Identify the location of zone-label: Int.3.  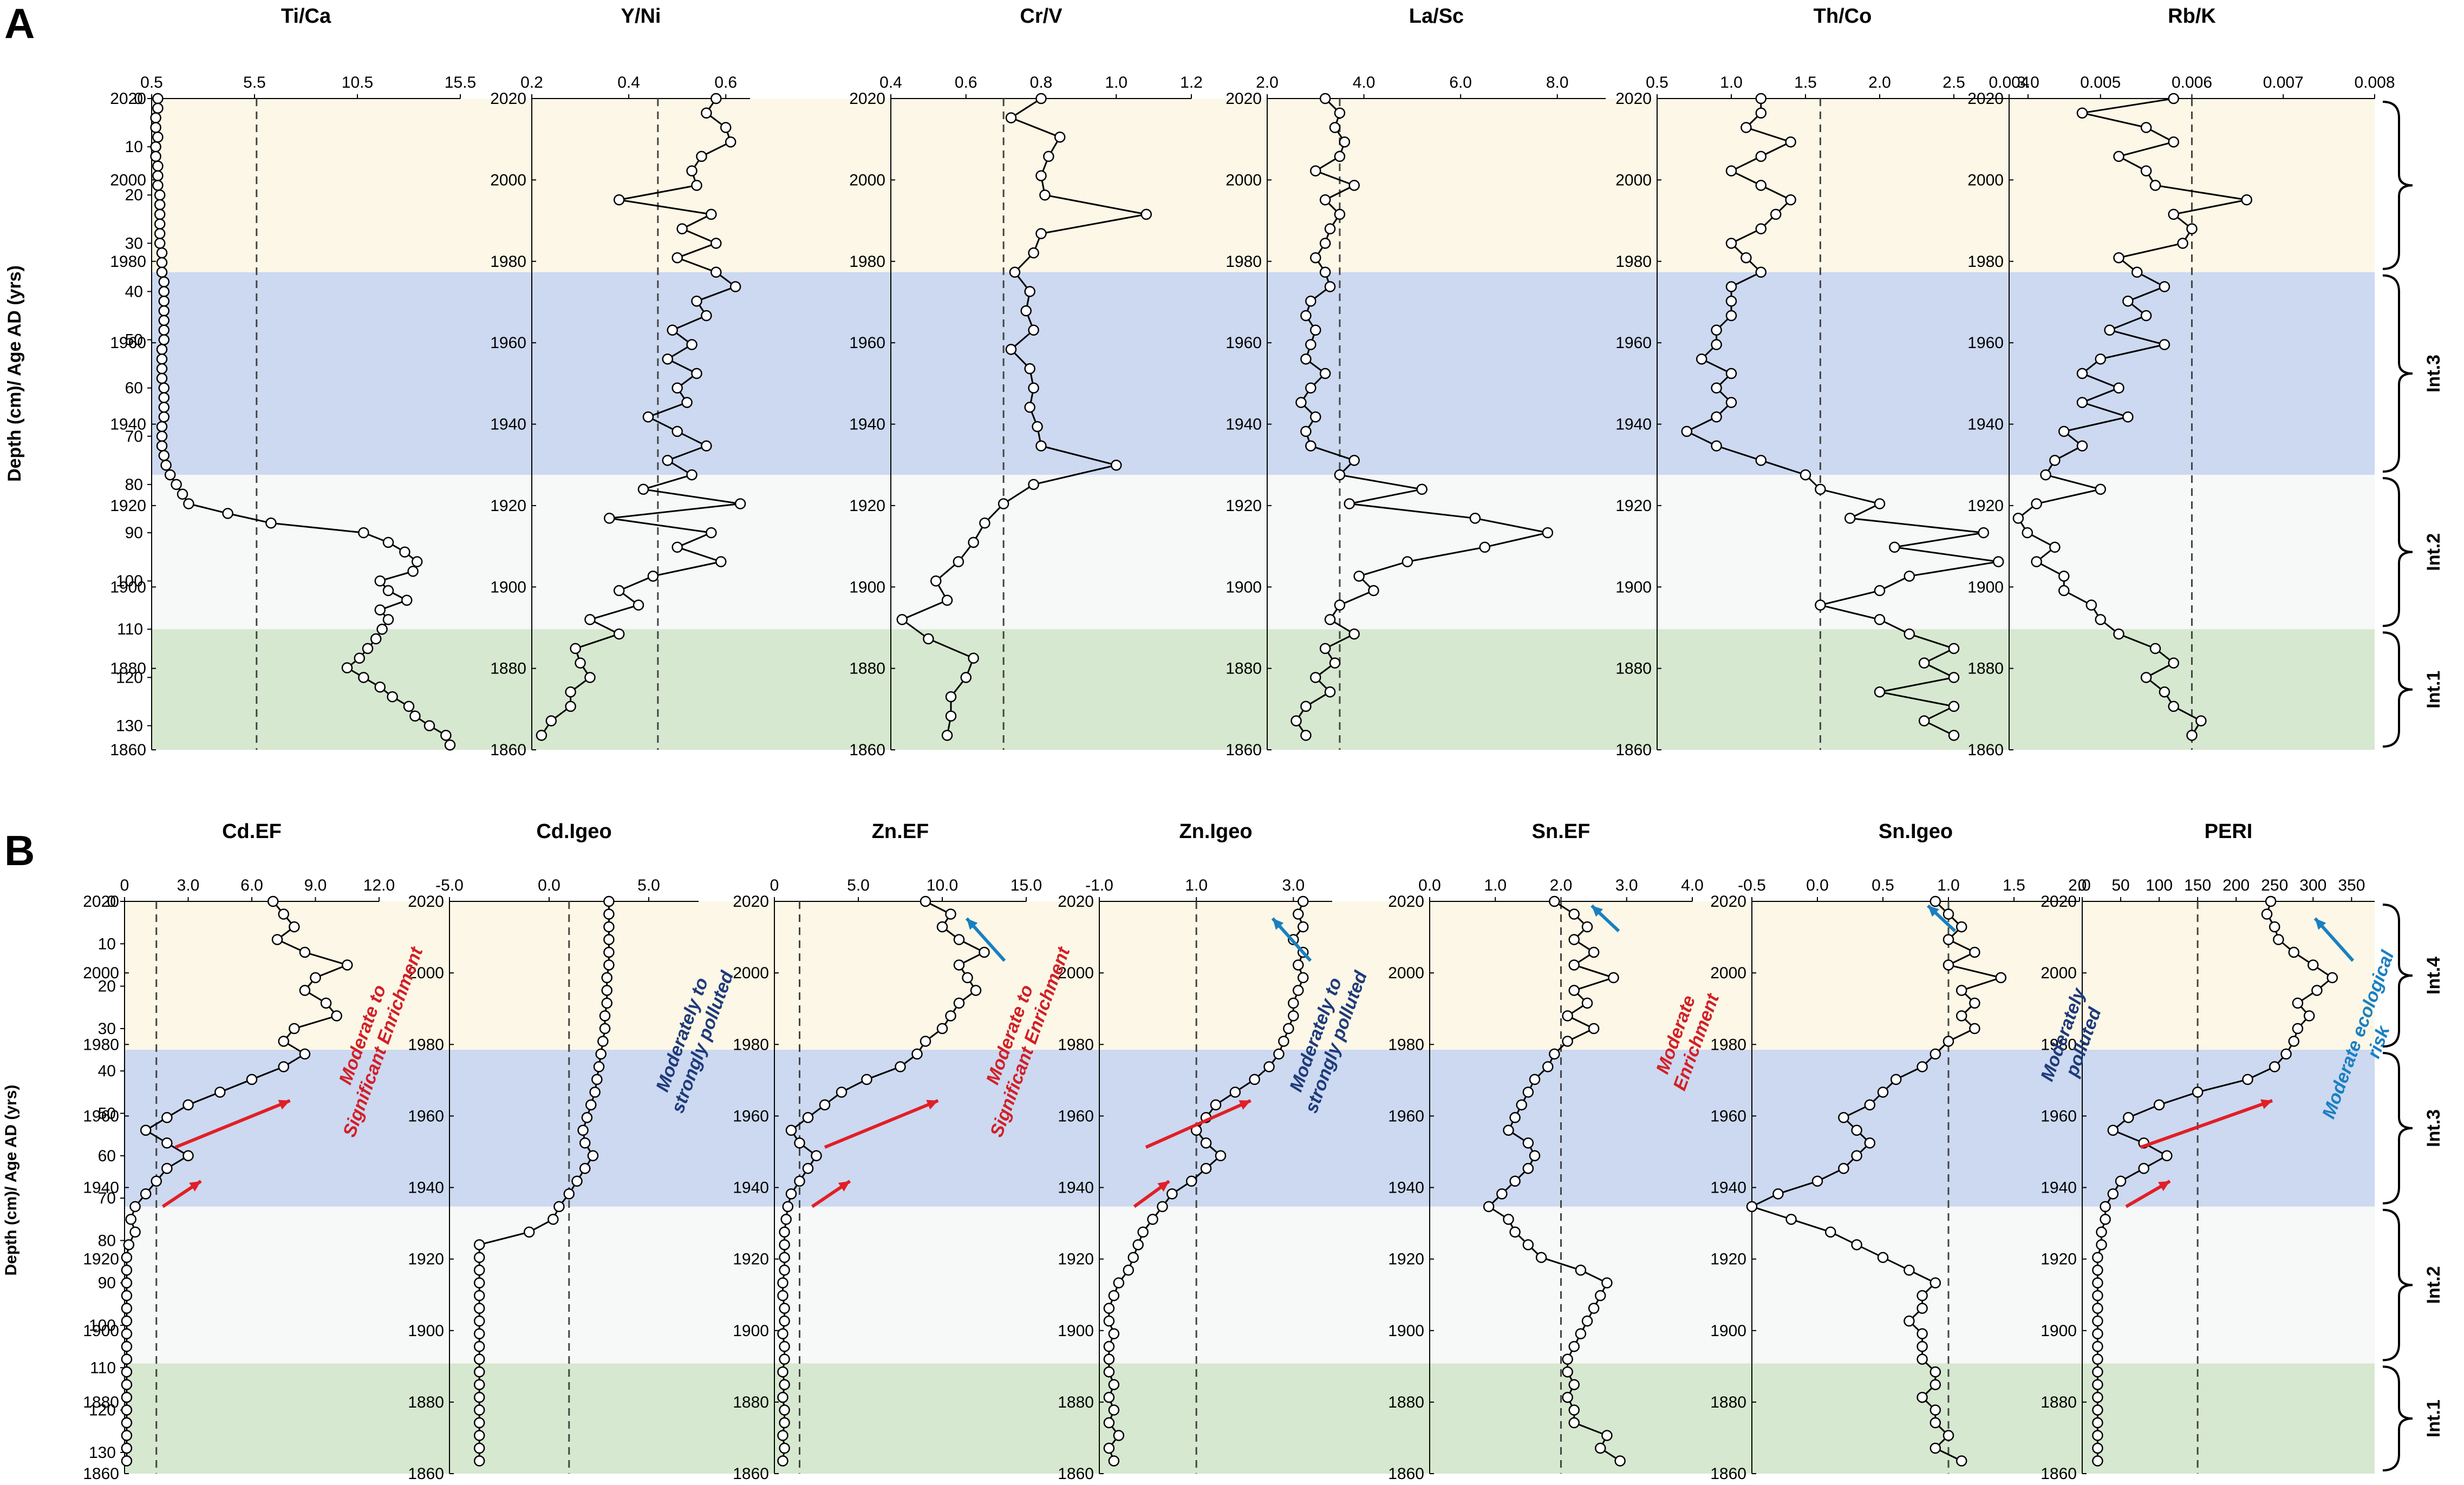
(2433, 1128).